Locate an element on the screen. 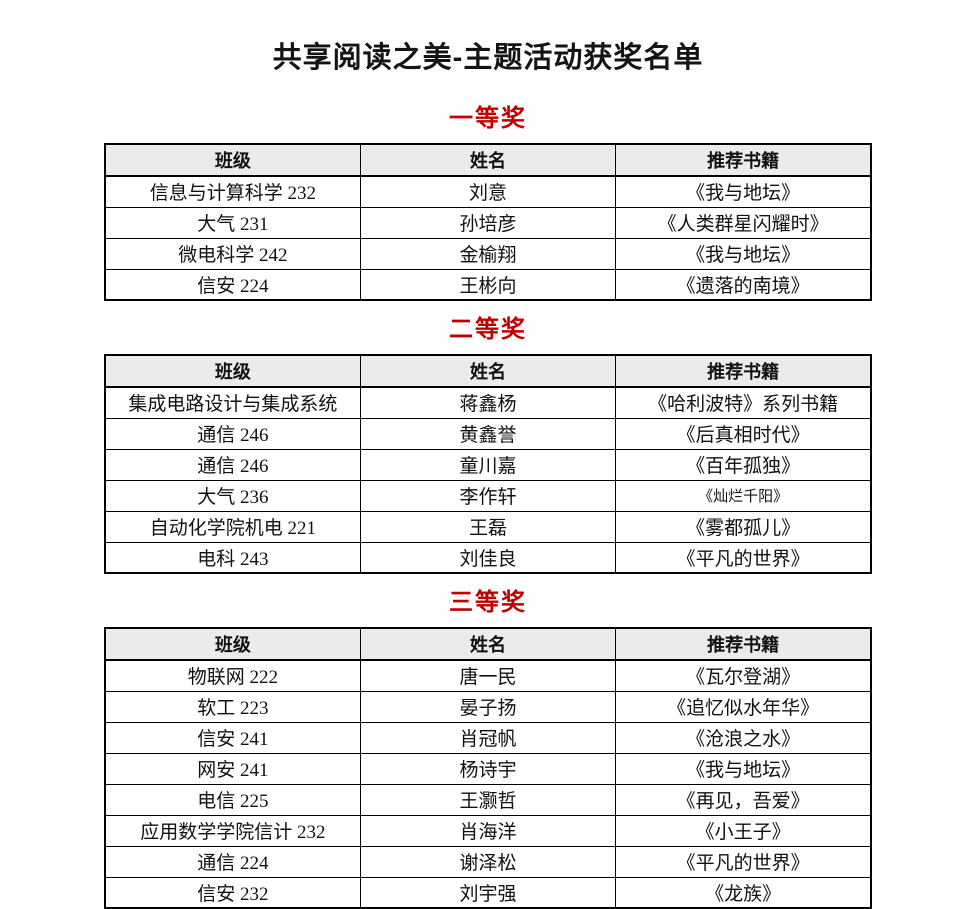 The height and width of the screenshot is (909, 955). cell-name: 王彬向 is located at coordinates (488, 284).